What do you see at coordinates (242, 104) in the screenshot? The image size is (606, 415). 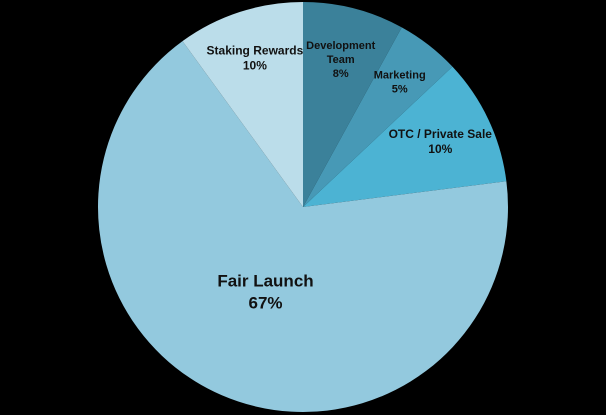 I see `pie-slice-staking-rewards` at bounding box center [242, 104].